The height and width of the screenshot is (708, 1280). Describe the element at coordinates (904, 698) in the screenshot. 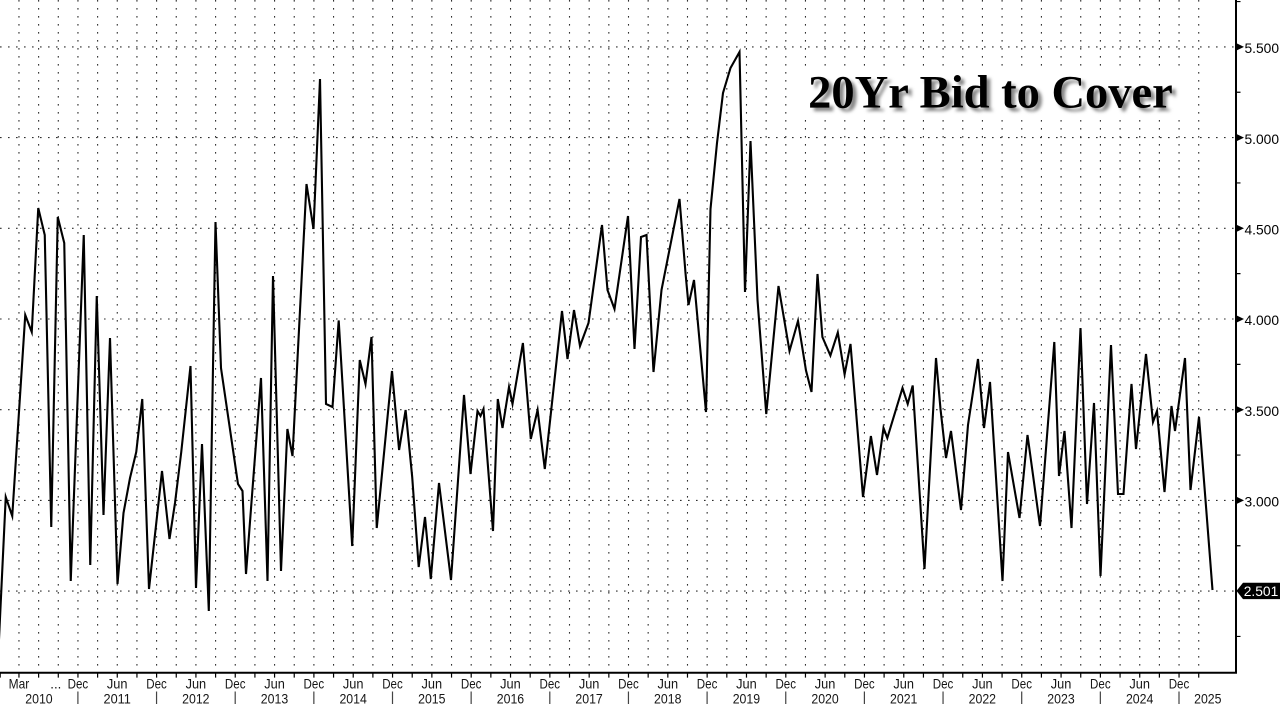

I see `svg-text: 2021` at that location.